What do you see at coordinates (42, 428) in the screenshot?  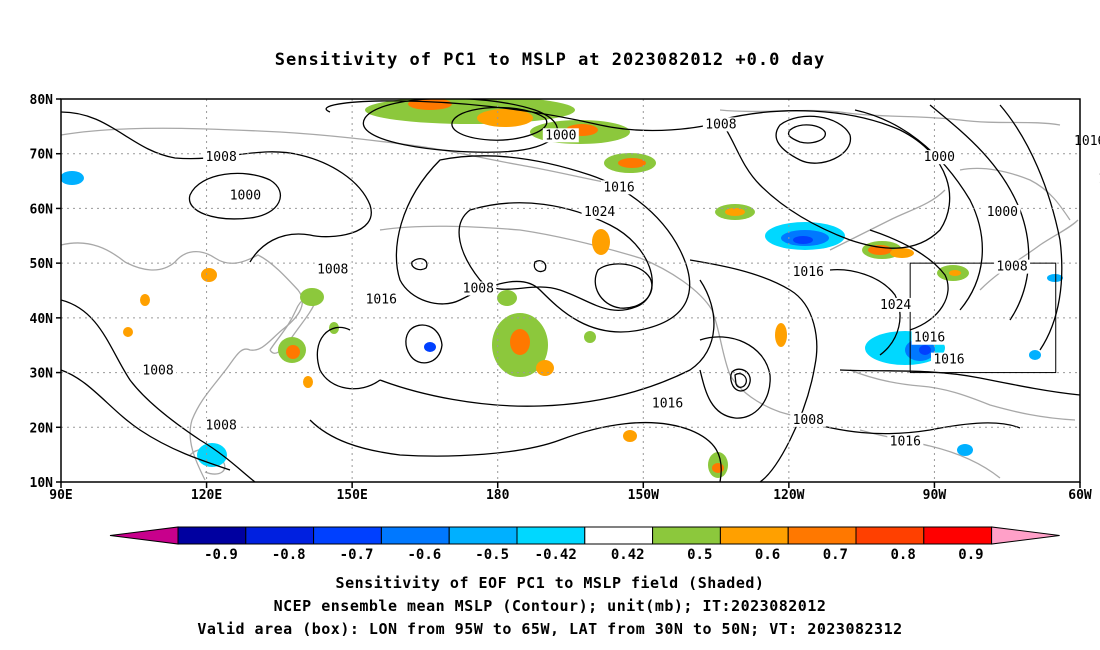 I see `lat-tick-label: 20N` at bounding box center [42, 428].